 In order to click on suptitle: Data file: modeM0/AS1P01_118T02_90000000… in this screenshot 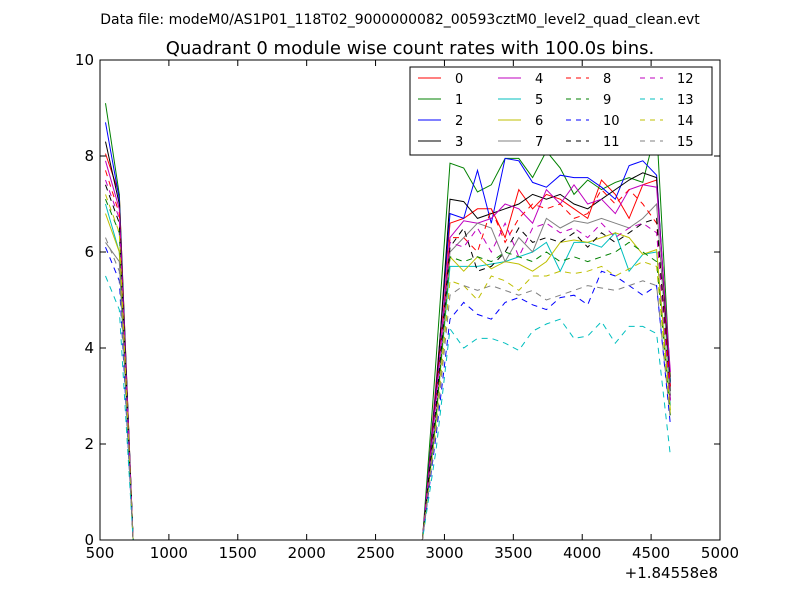, I will do `click(400, 20)`.